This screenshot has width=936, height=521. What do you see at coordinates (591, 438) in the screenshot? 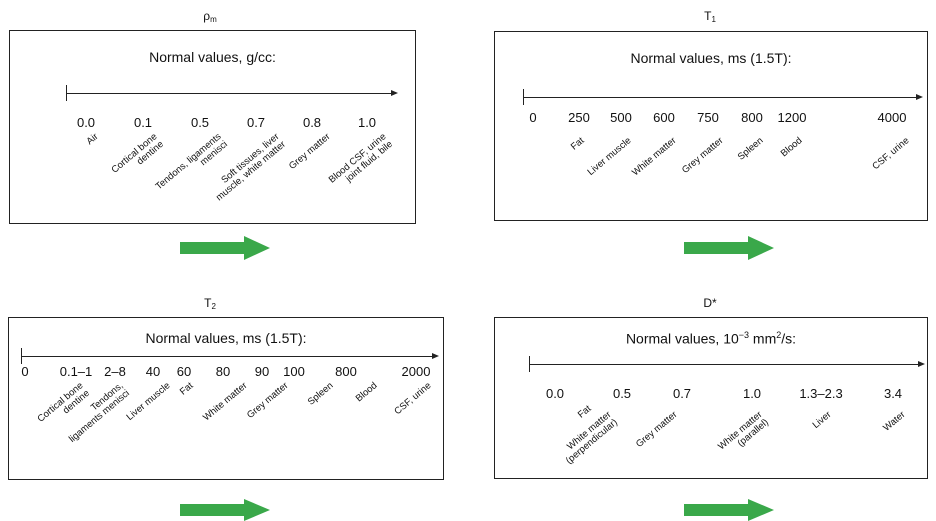
I see `tissue-label: White matter (perpendicular)` at bounding box center [591, 438].